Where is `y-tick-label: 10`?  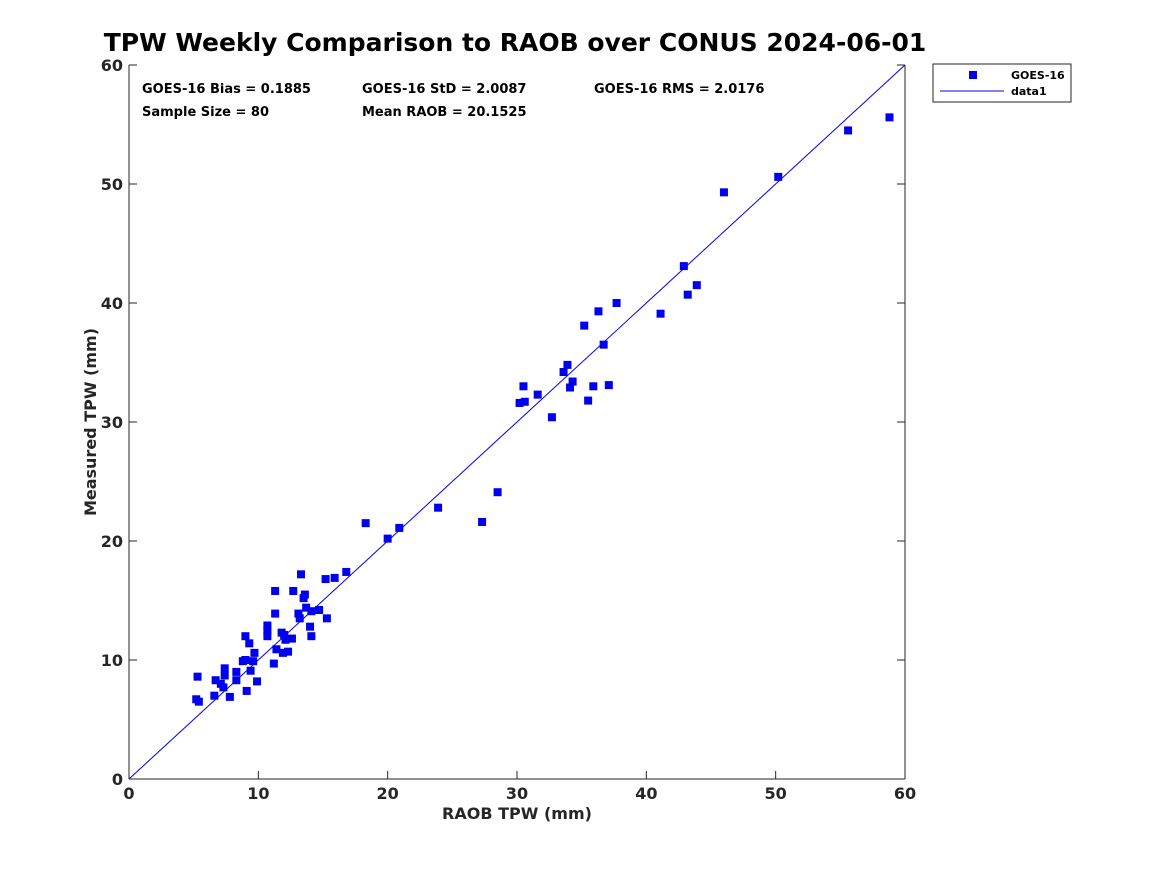
y-tick-label: 10 is located at coordinates (112, 660).